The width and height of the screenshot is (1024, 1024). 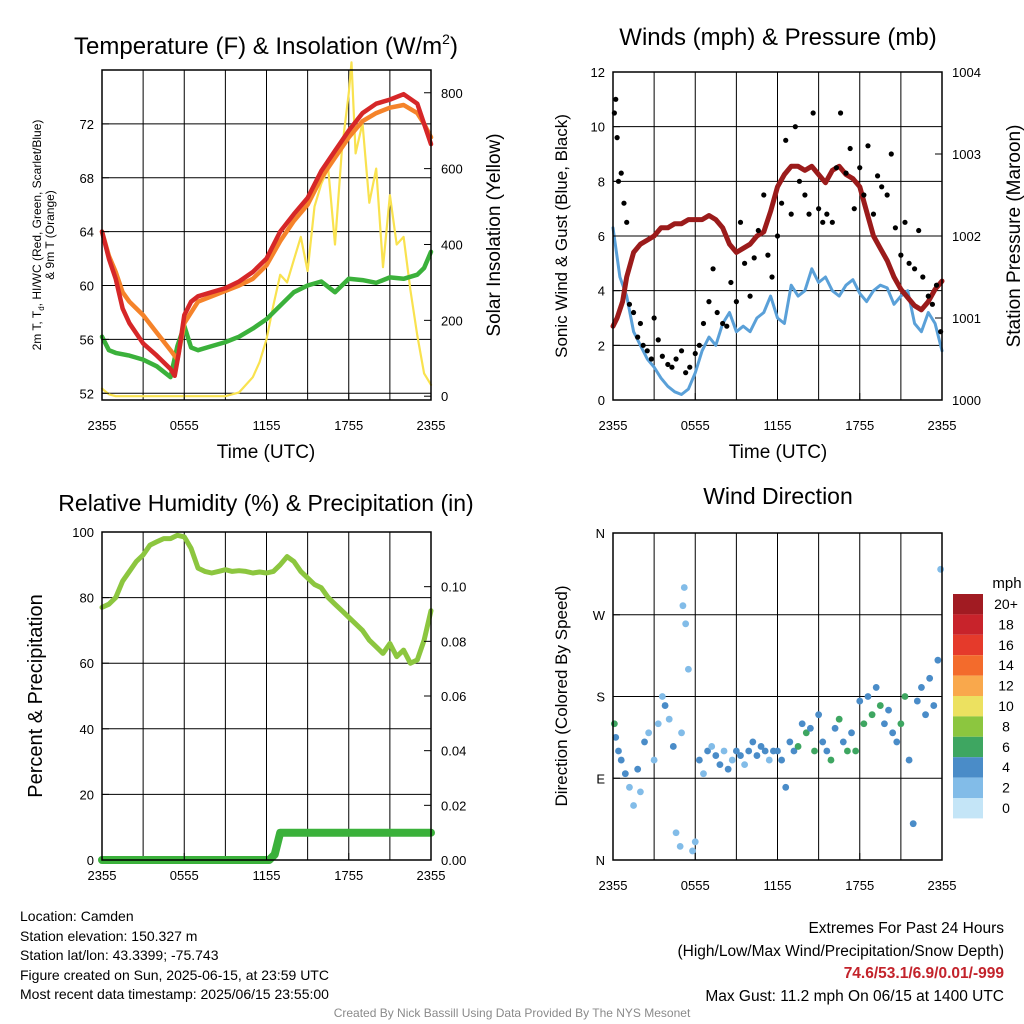 What do you see at coordinates (1006, 604) in the screenshot?
I see `legend-label: 20+` at bounding box center [1006, 604].